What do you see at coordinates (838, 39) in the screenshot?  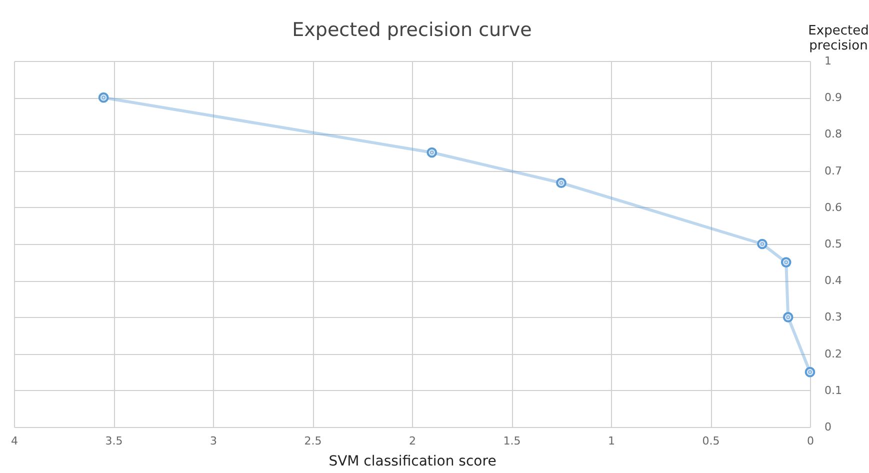 I see `y-axis-title: Expected precision` at bounding box center [838, 39].